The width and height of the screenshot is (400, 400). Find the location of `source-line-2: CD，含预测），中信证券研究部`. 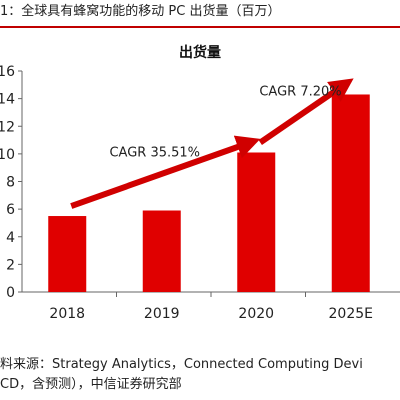

source-line-2: CD，含预测），中信证券研究部 is located at coordinates (91, 384).